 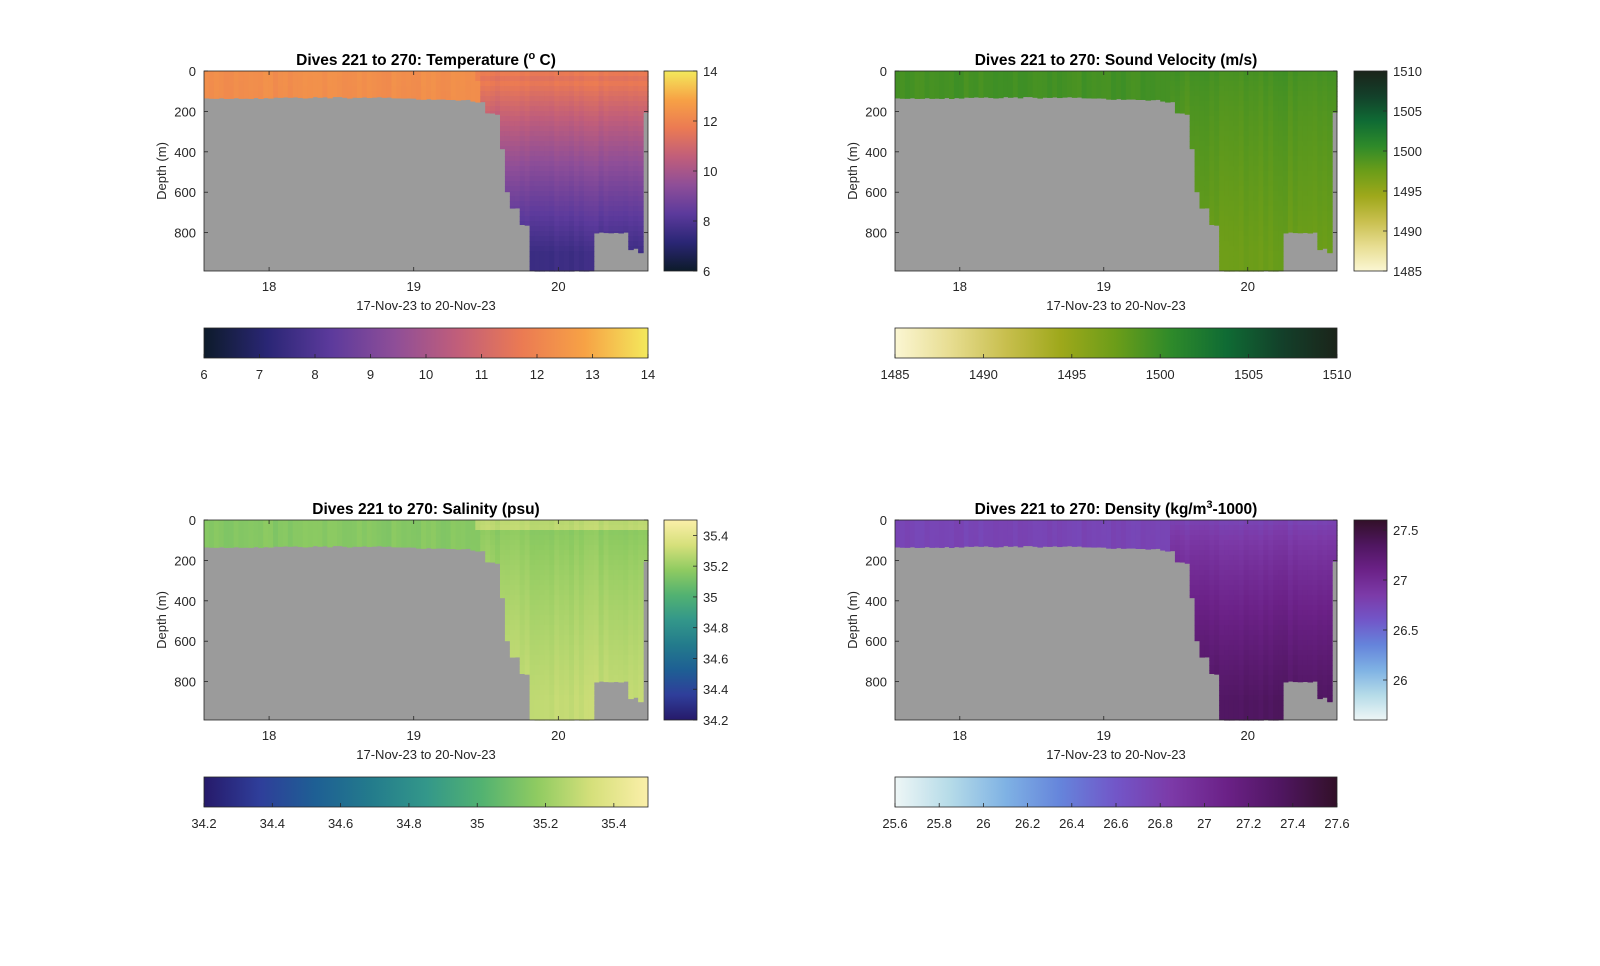 I want to click on y-tick-label: 400, so click(x=185, y=601).